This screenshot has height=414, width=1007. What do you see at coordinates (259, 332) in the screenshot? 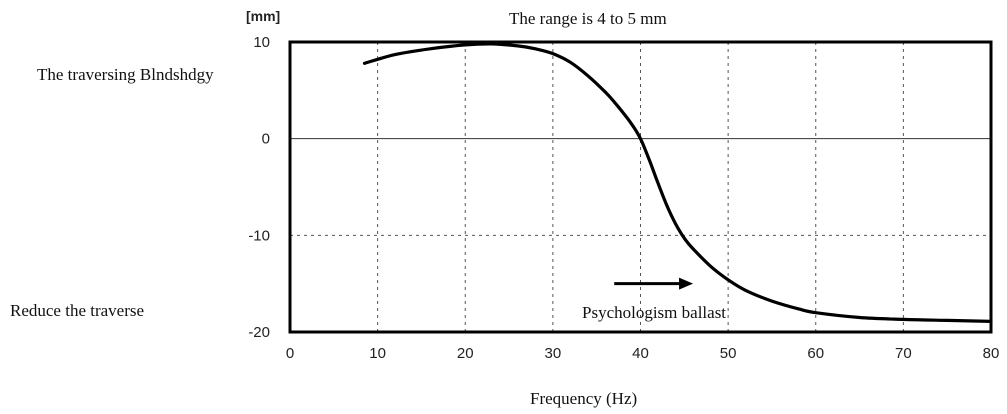
I see `y-tick-label: -20` at bounding box center [259, 332].